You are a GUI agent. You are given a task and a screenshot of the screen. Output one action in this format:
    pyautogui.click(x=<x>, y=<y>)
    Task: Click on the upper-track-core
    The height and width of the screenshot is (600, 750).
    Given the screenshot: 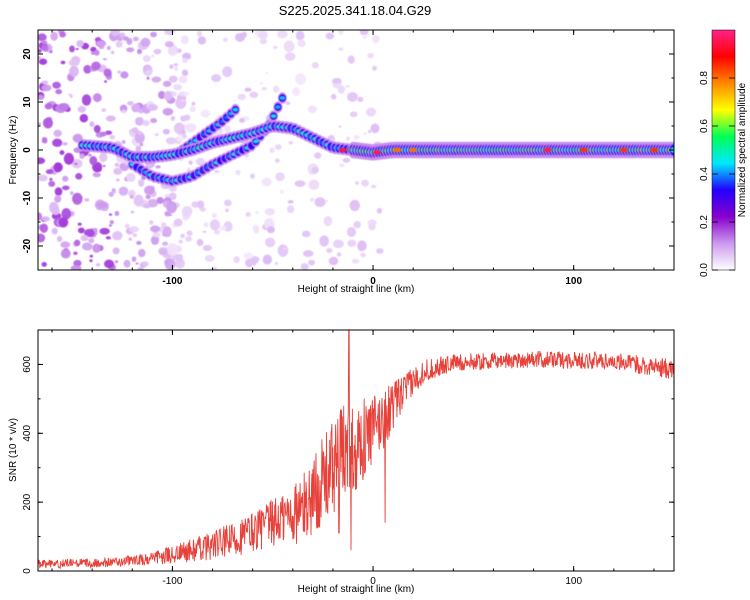 What is the action you would take?
    pyautogui.click(x=235, y=109)
    